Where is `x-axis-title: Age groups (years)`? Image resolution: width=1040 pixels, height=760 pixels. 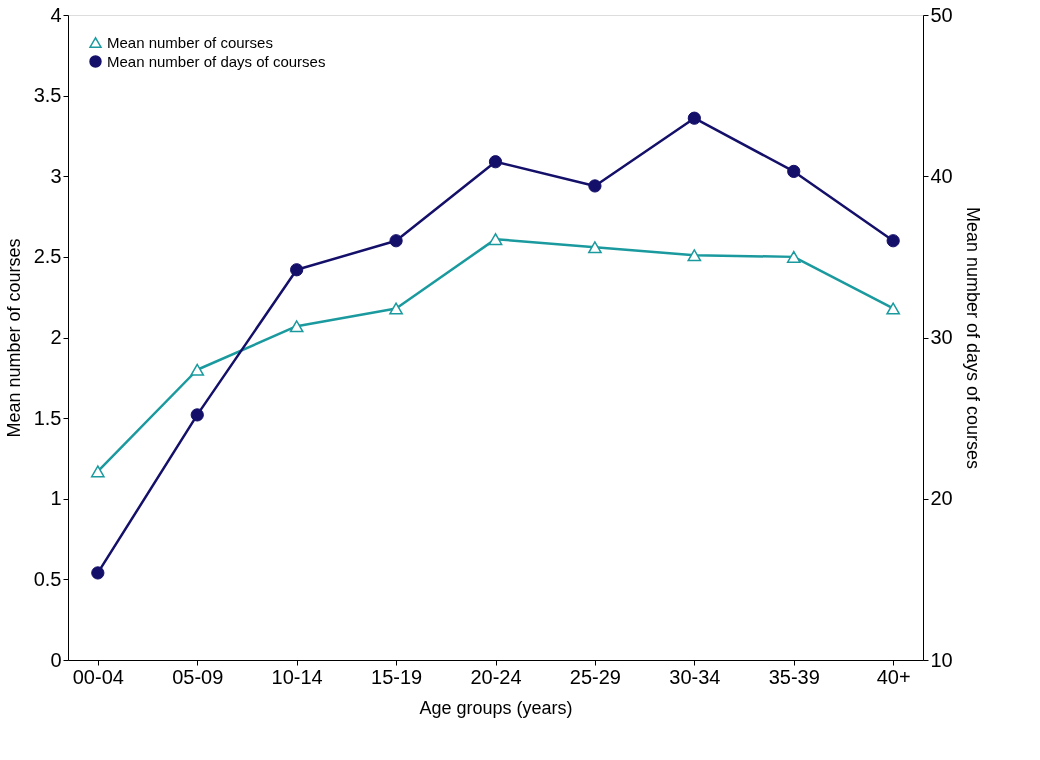 x-axis-title: Age groups (years) is located at coordinates (496, 707).